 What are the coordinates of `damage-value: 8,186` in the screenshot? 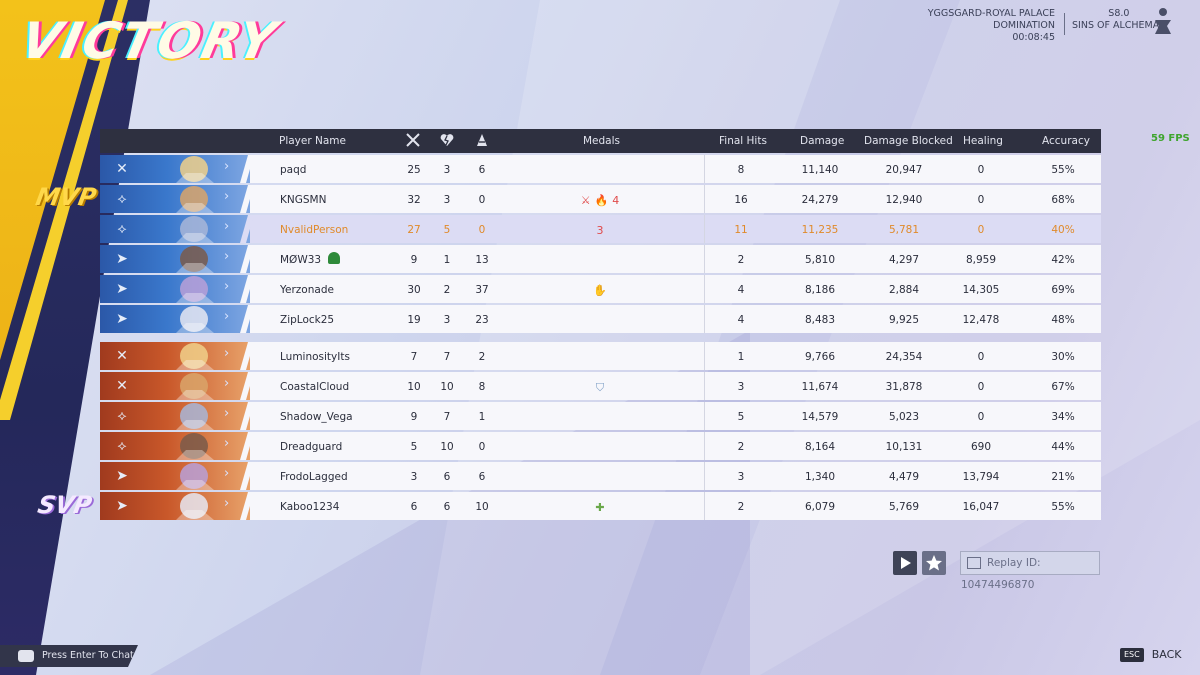 It's located at (820, 290).